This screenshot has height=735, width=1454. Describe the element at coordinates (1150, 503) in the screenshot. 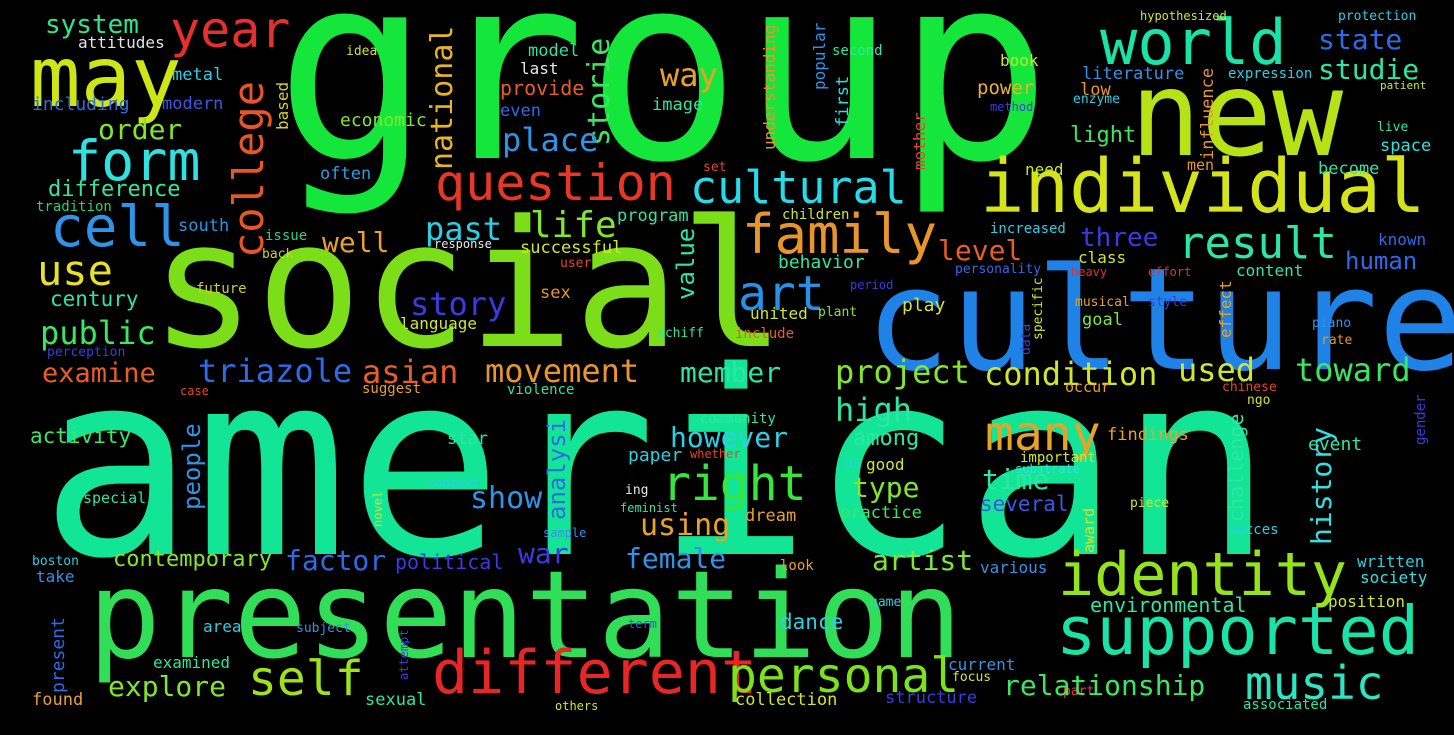

I see `word-piece: piece` at that location.